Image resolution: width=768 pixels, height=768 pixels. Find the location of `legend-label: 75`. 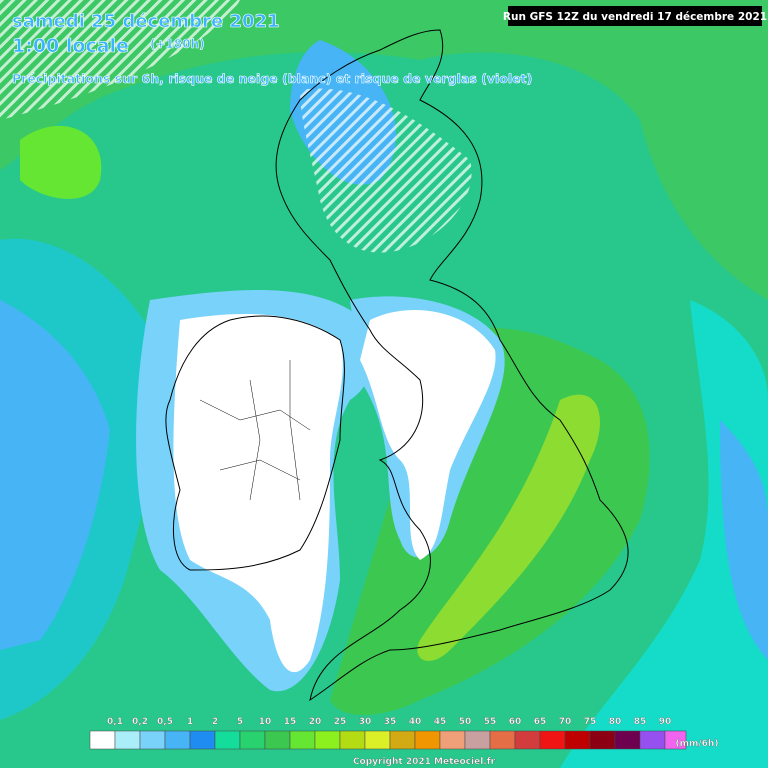

legend-label: 75 is located at coordinates (590, 722).